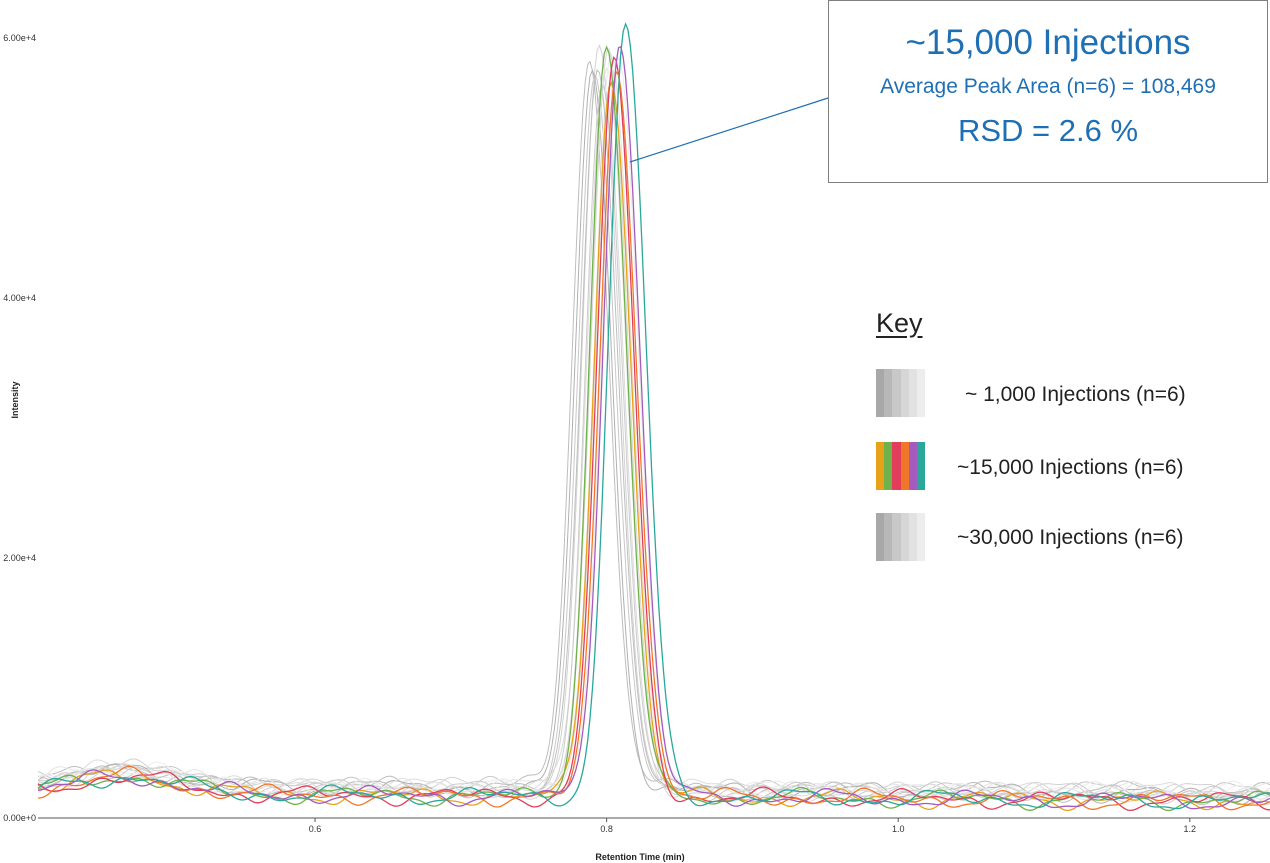  What do you see at coordinates (315, 829) in the screenshot?
I see `x-tick-label: 0.6` at bounding box center [315, 829].